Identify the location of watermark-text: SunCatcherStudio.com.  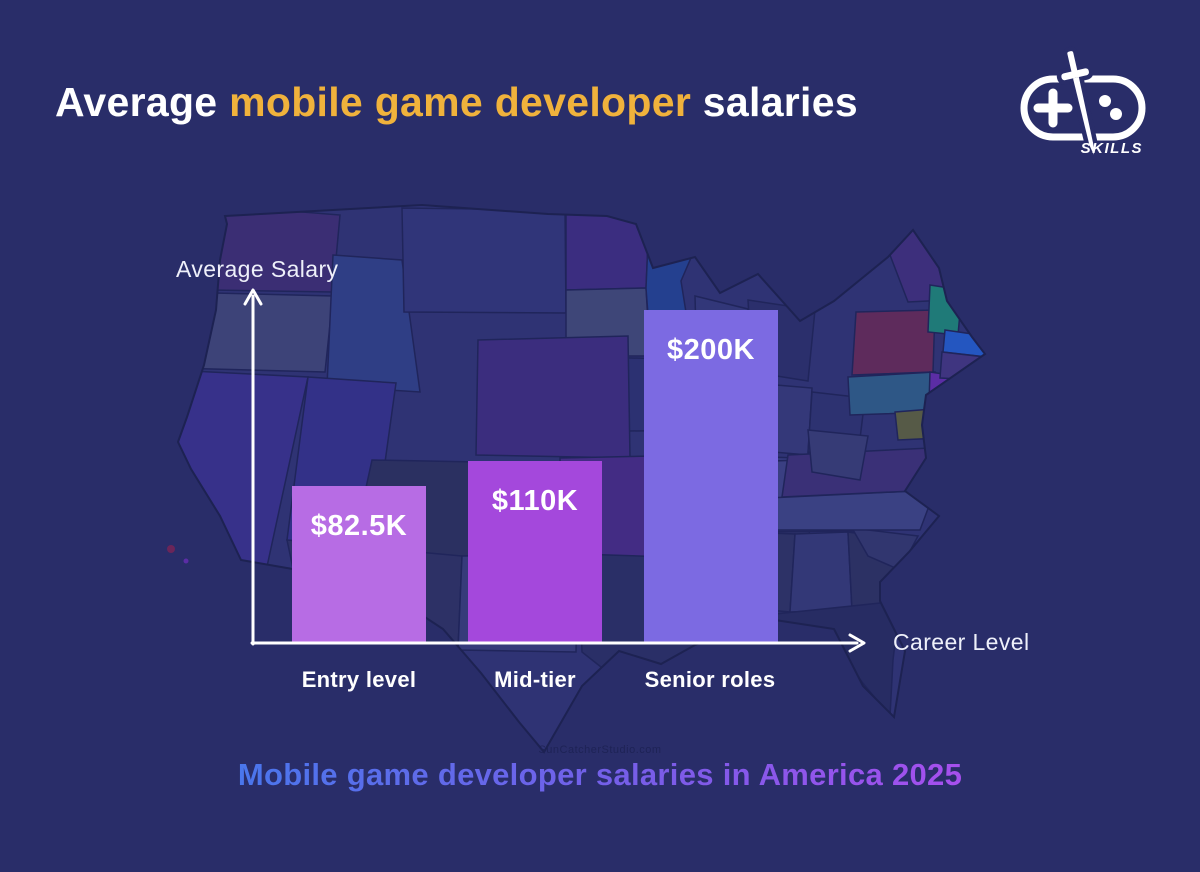
(600, 750).